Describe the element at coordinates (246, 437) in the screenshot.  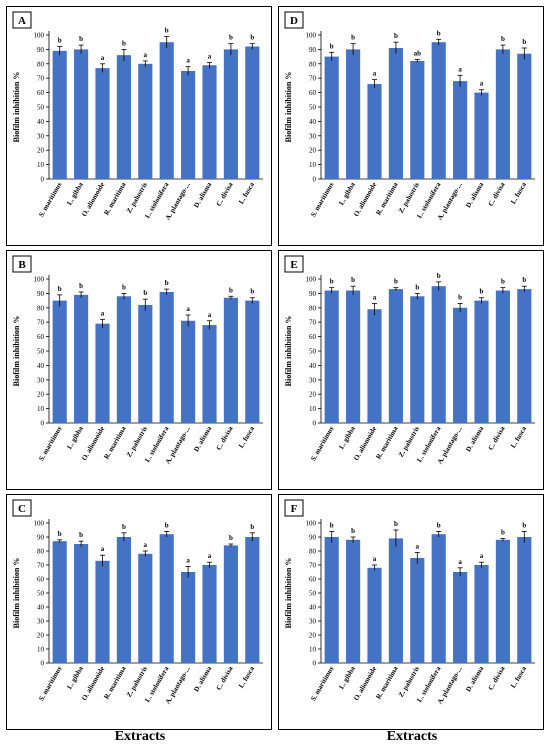
I see `x-category-label: L. fusca` at that location.